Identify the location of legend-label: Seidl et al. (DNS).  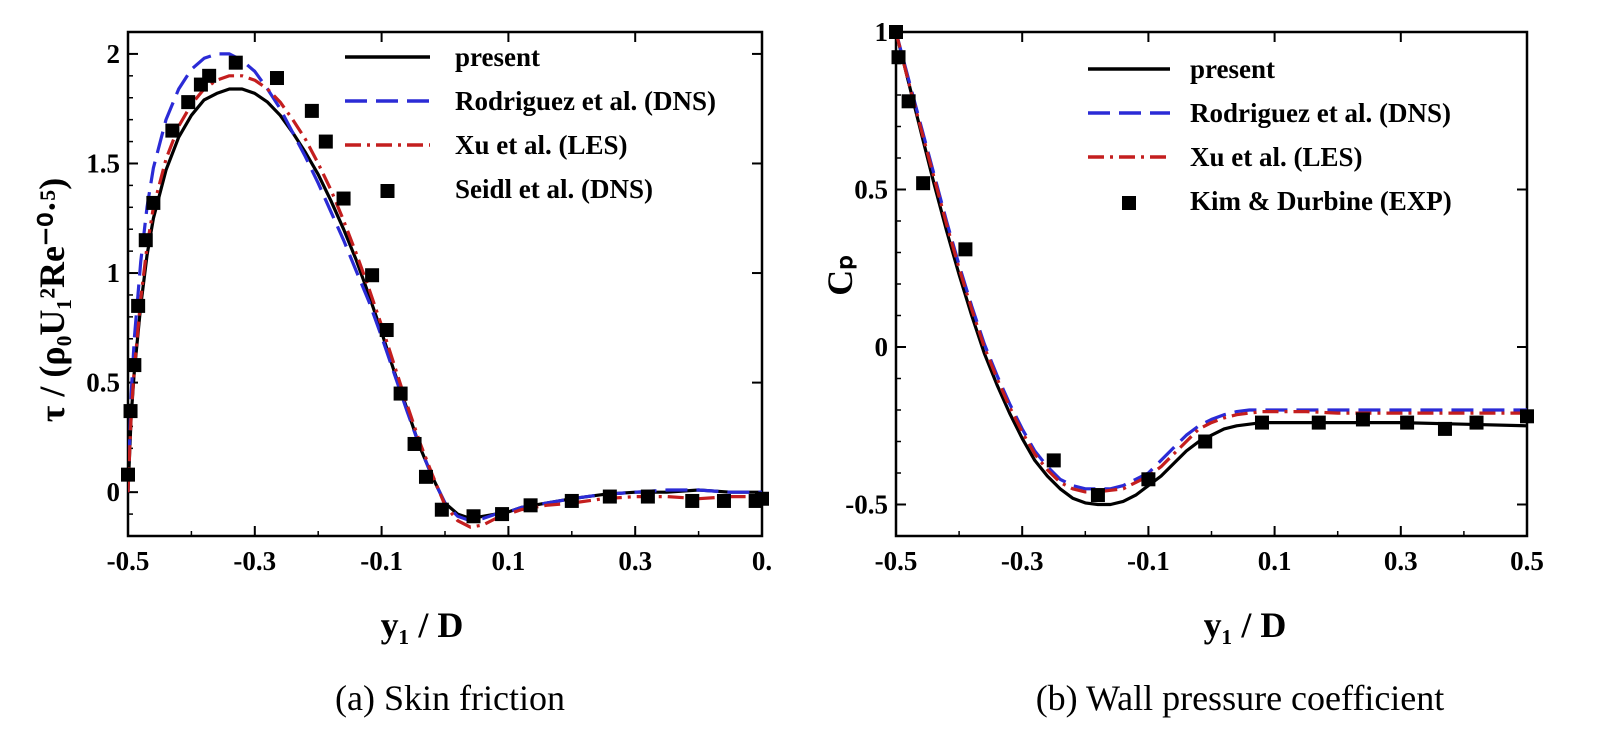
(554, 189).